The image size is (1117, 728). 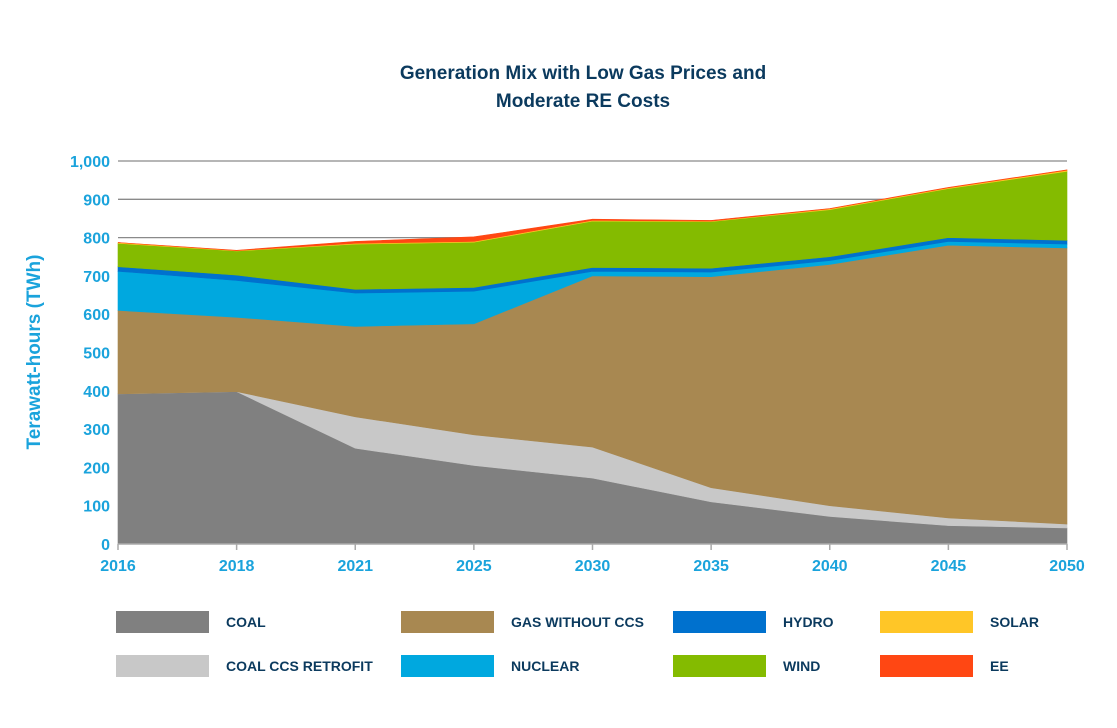 What do you see at coordinates (96, 239) in the screenshot?
I see `y-tick-label: 800` at bounding box center [96, 239].